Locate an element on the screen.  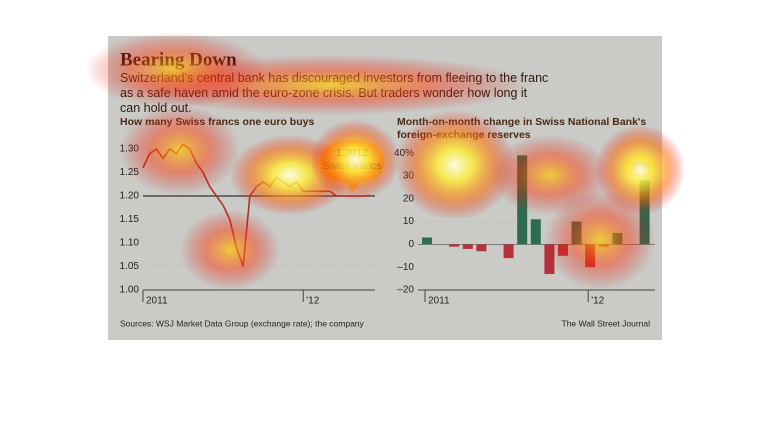
annotation-label: Swiss francs is located at coordinates (352, 166).